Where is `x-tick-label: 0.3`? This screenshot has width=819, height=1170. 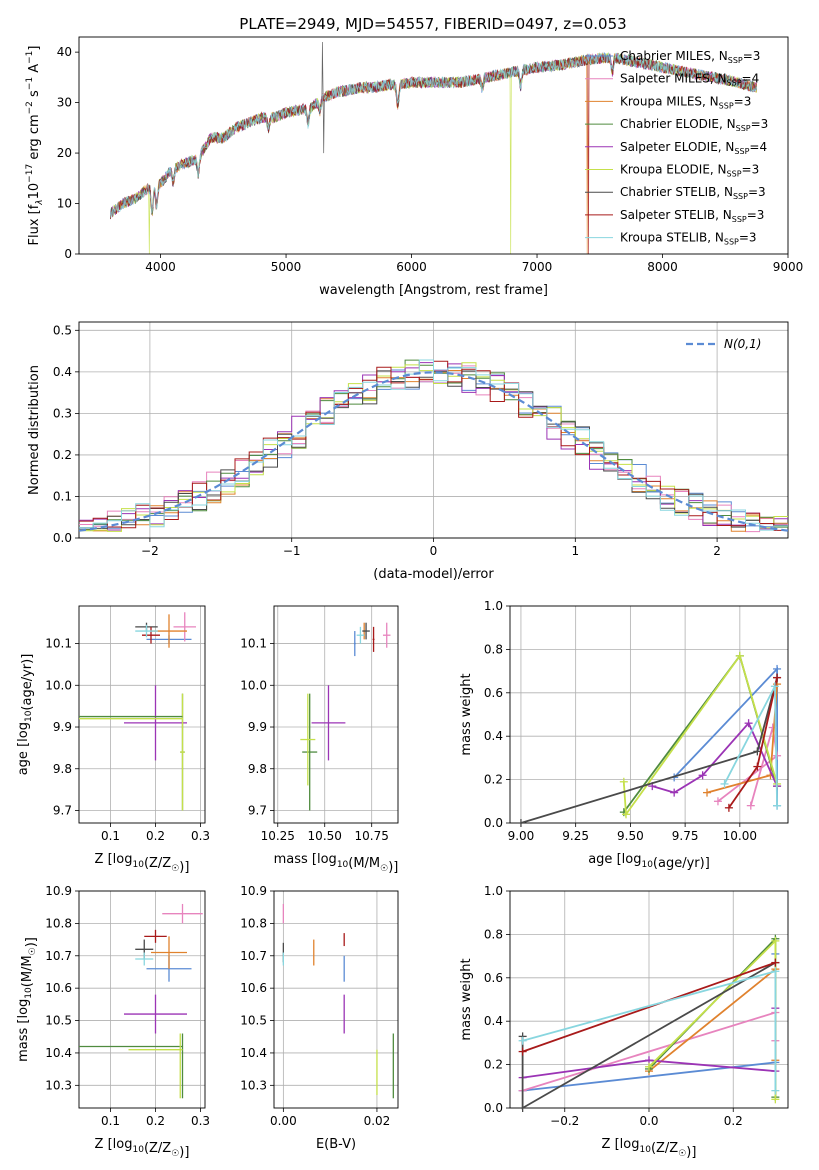
x-tick-label: 0.3 is located at coordinates (200, 836).